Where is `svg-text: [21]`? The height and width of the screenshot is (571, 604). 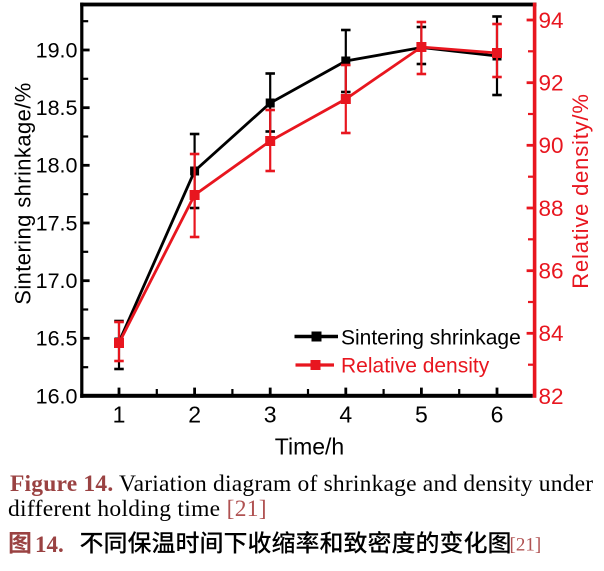
svg-text: [21] is located at coordinates (526, 545).